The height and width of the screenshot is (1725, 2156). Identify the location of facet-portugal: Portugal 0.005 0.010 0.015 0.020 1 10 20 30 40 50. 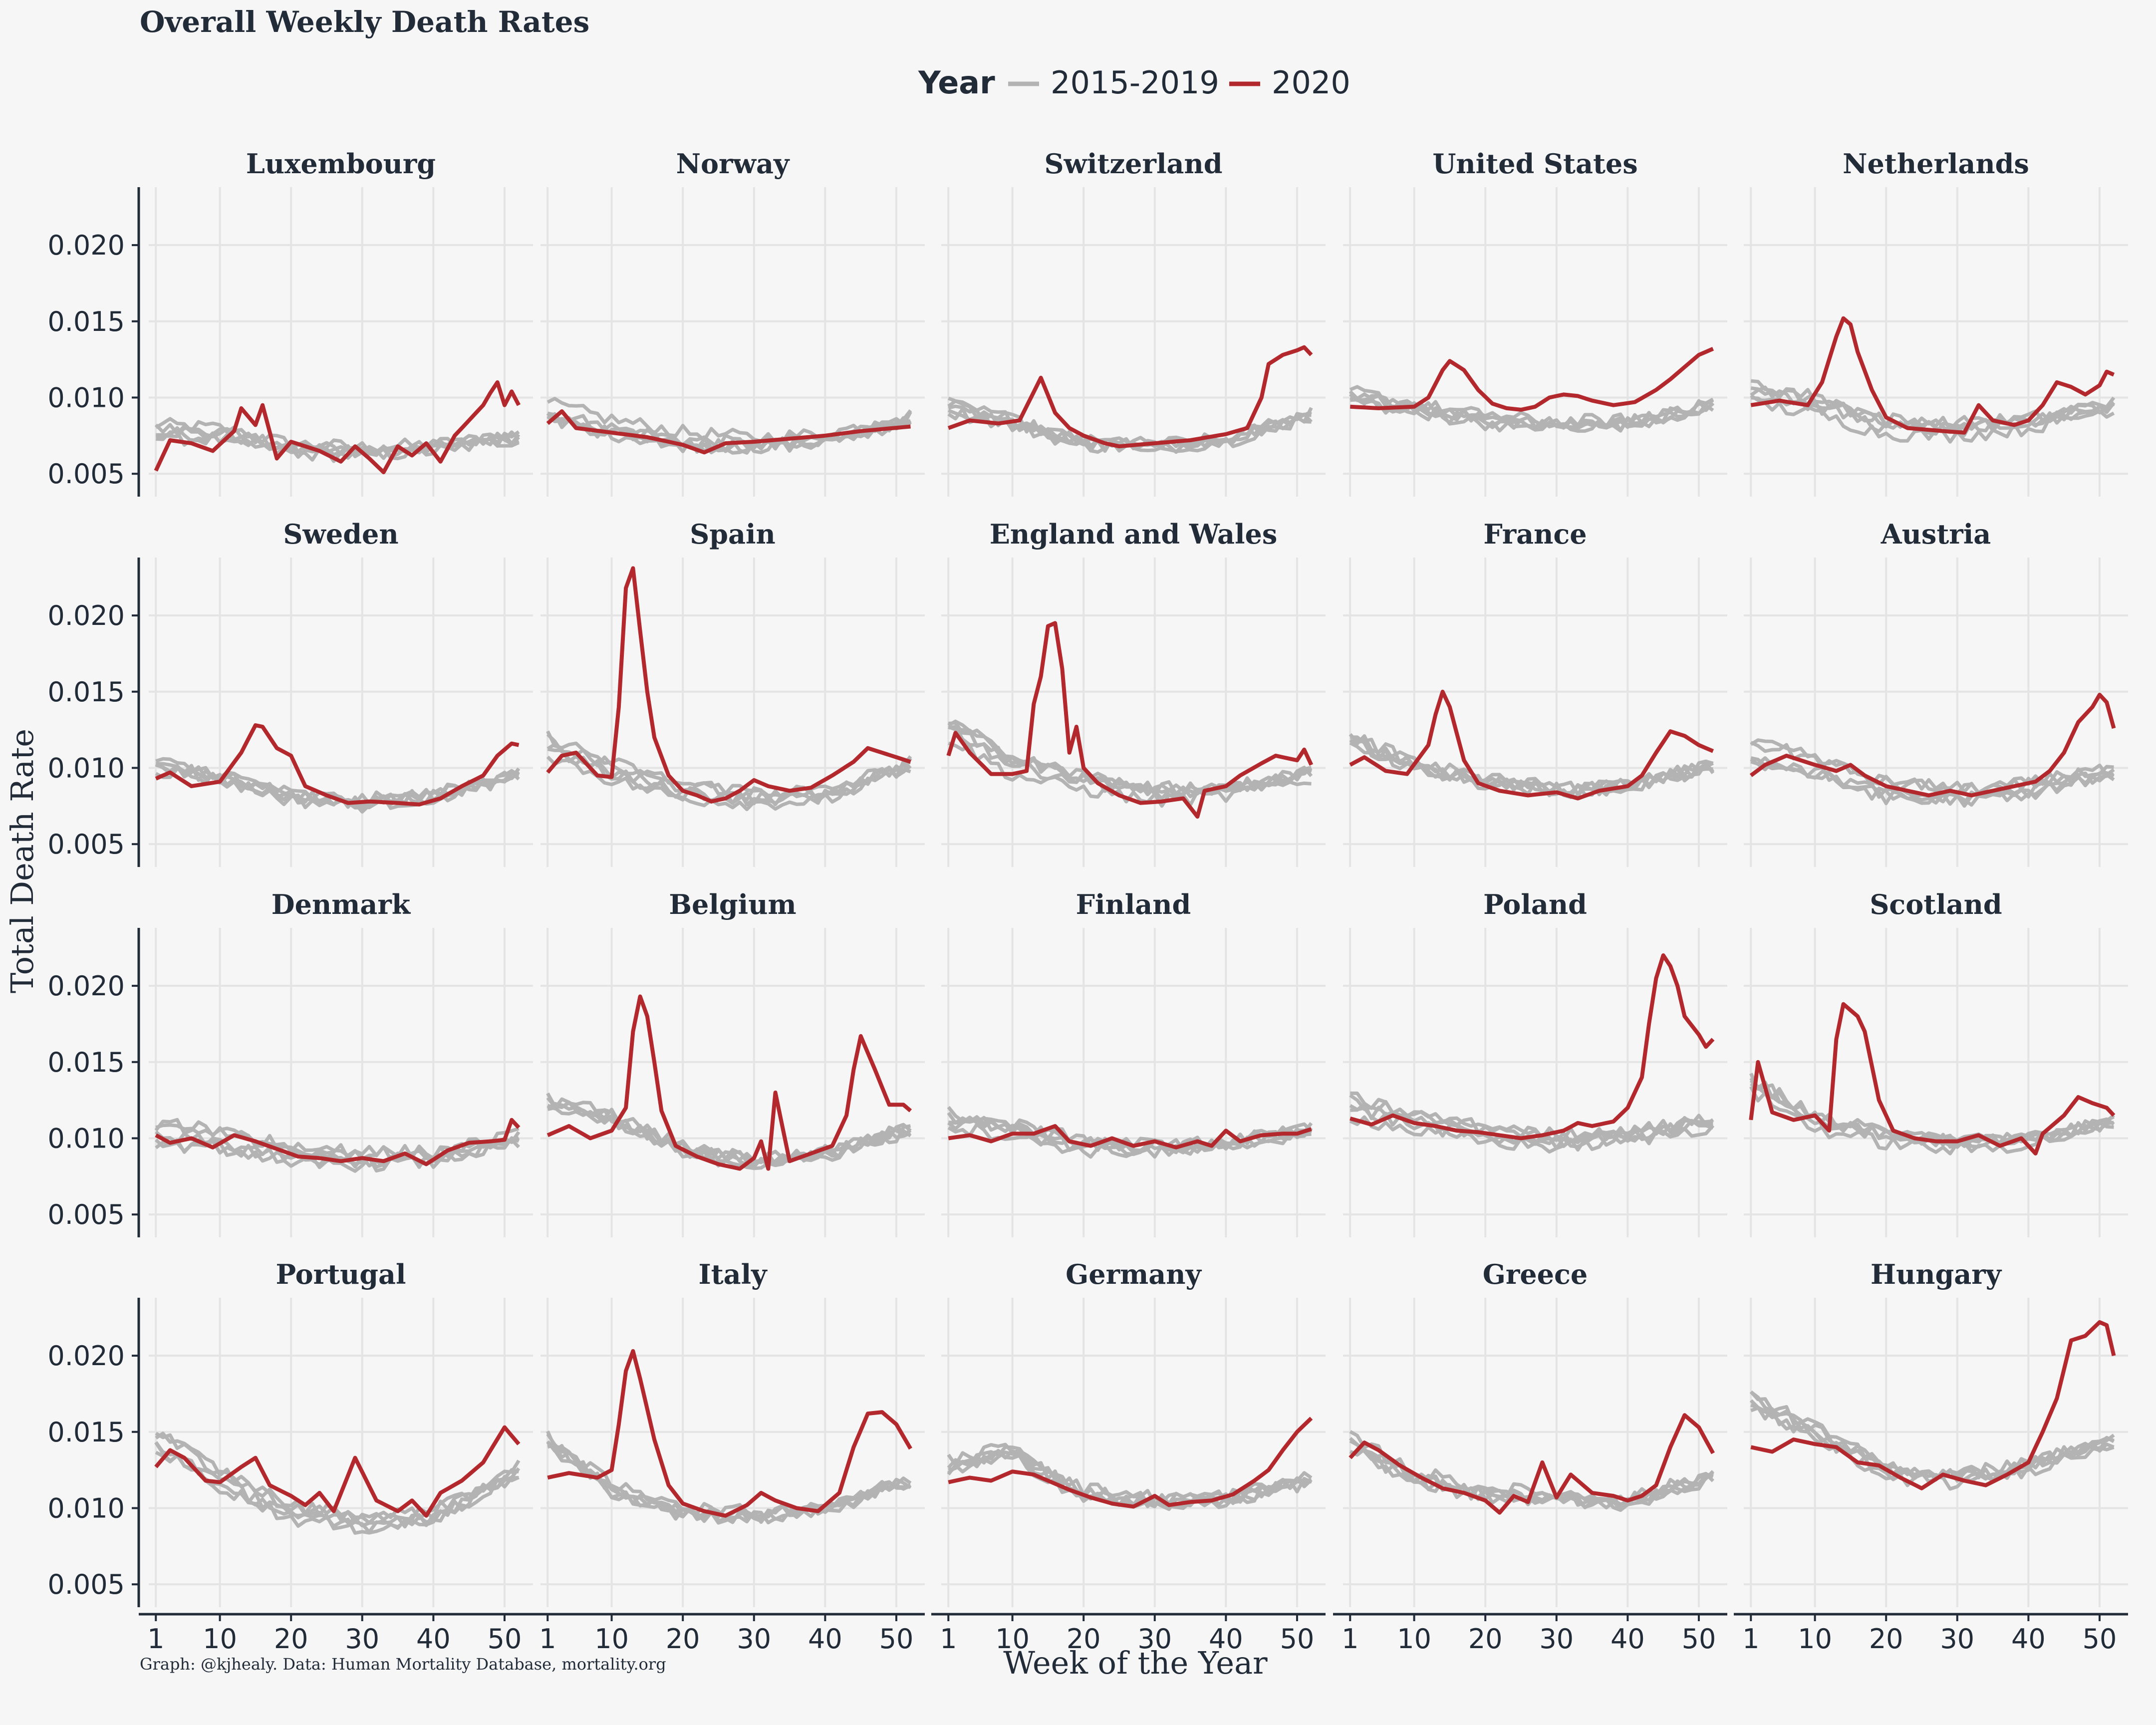
(290, 1456).